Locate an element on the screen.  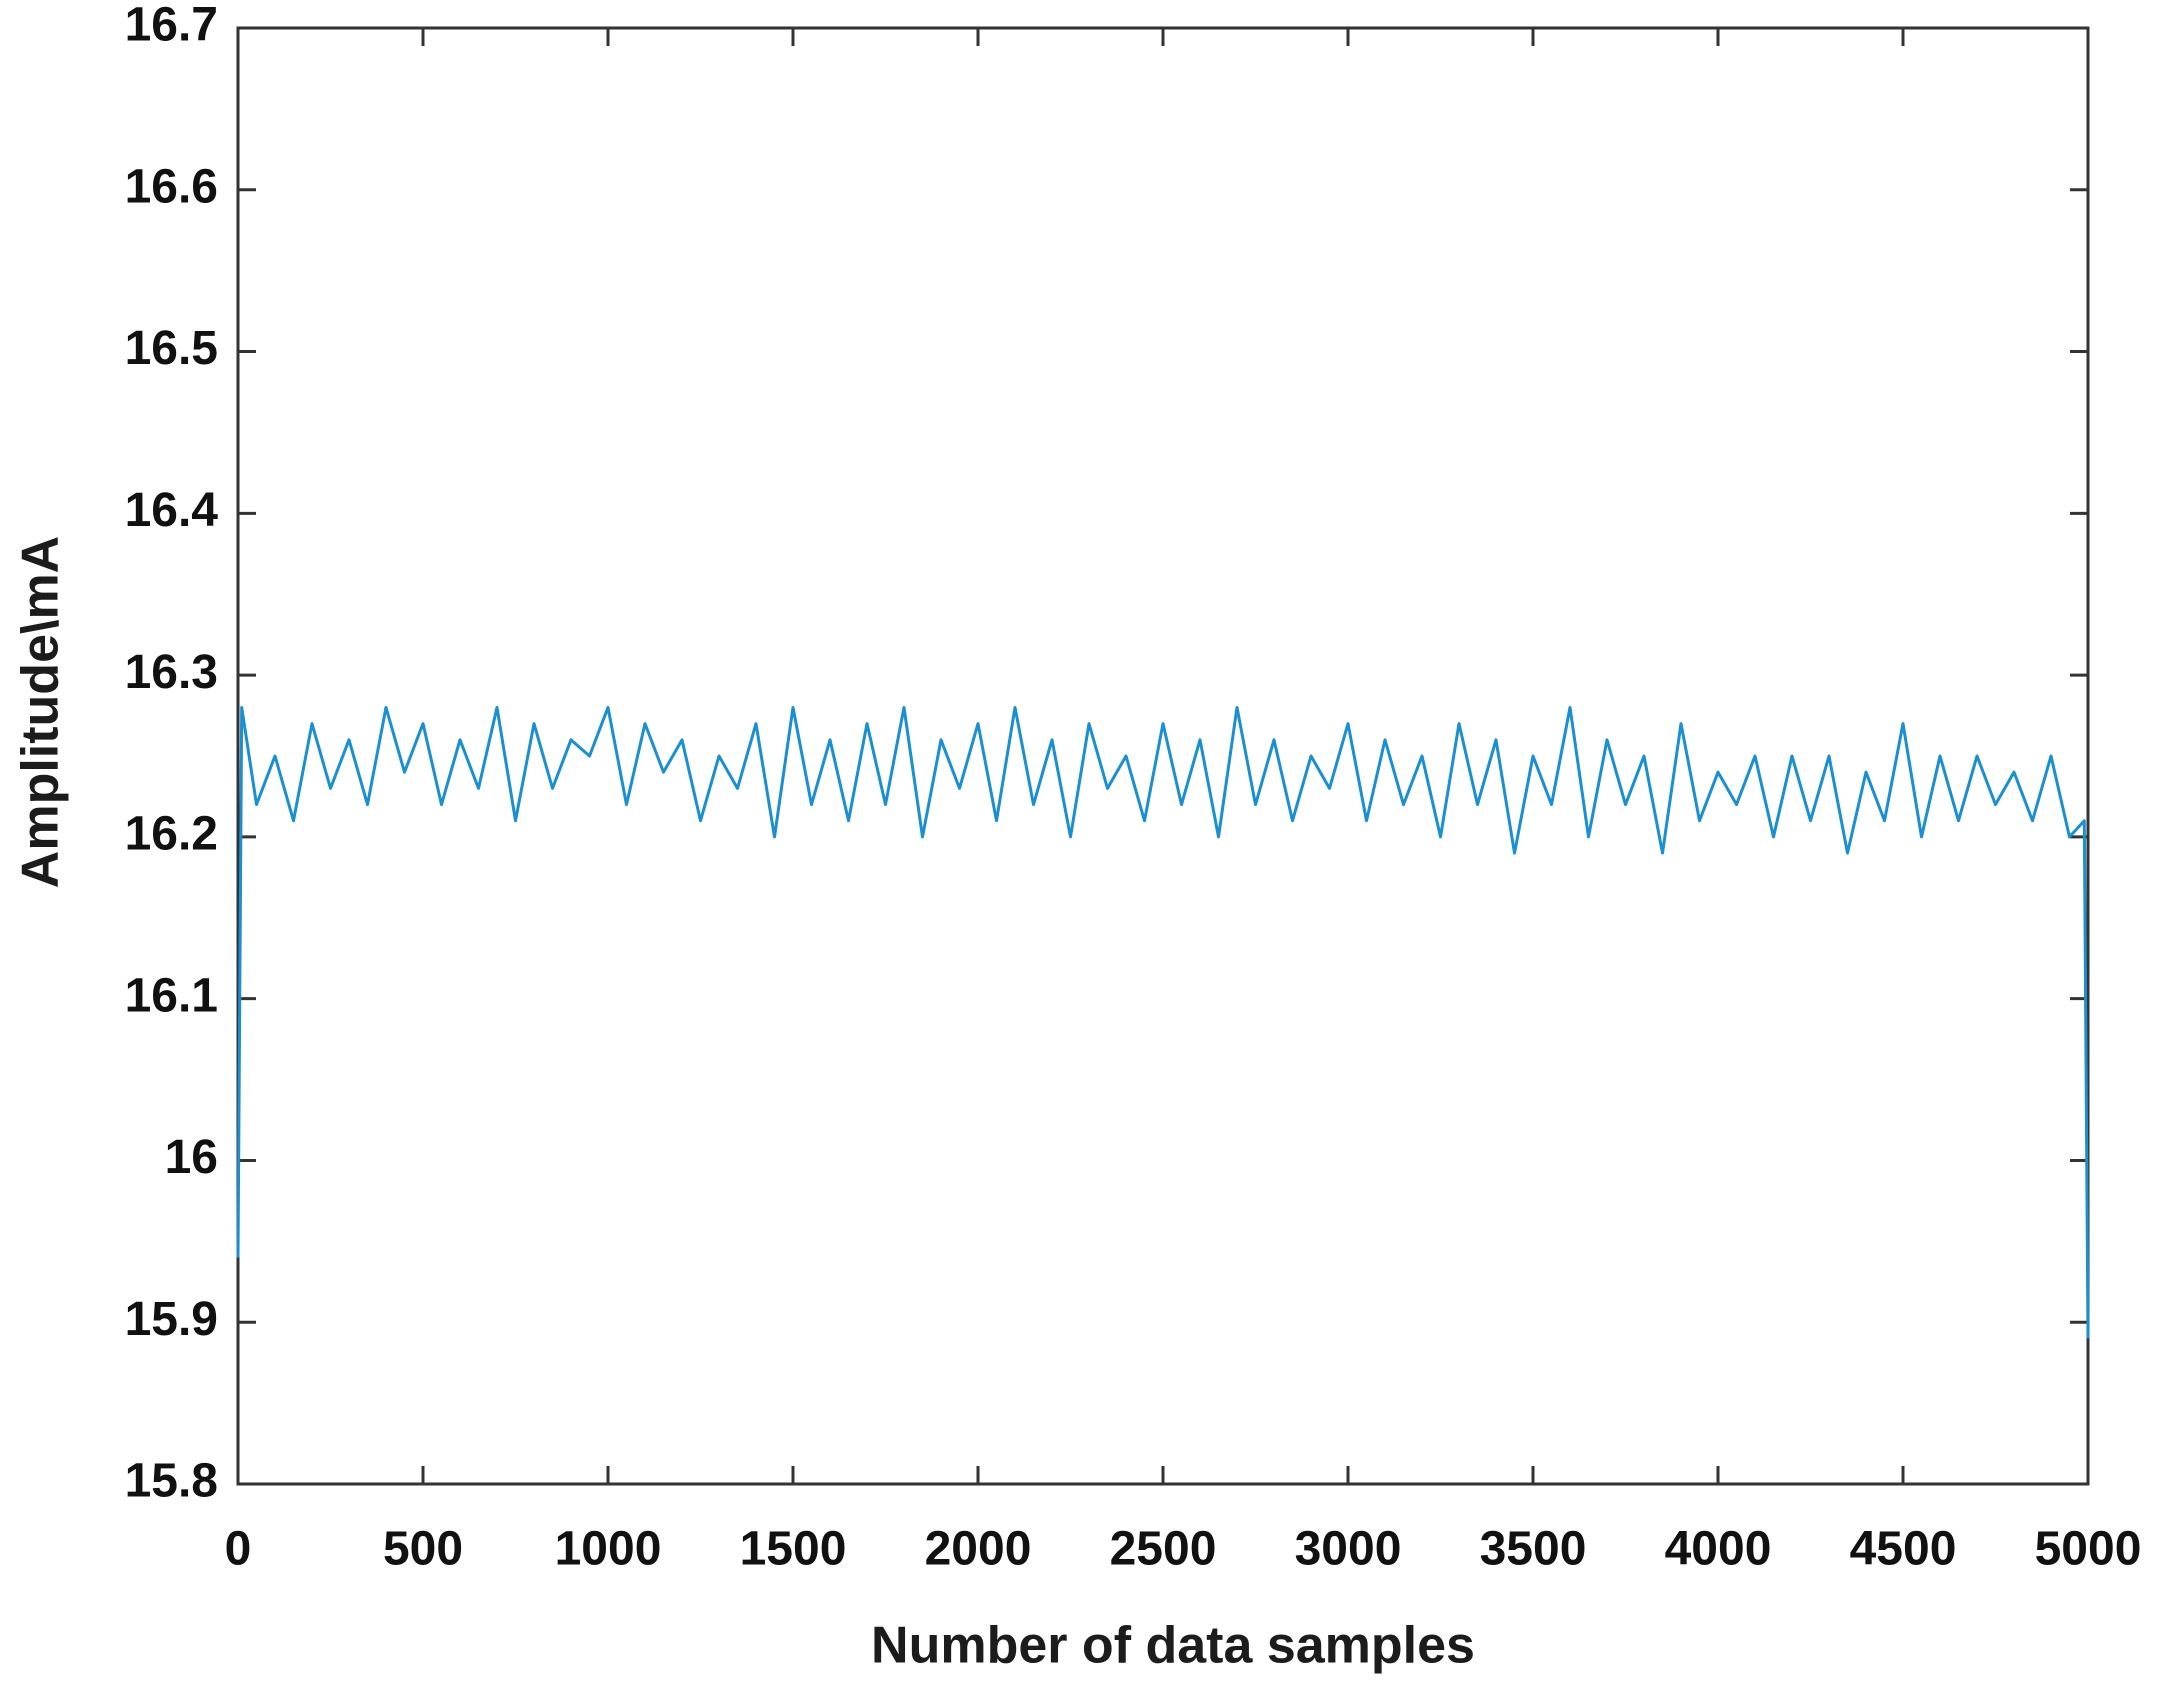
y-tick-label: 16 is located at coordinates (191, 1157).